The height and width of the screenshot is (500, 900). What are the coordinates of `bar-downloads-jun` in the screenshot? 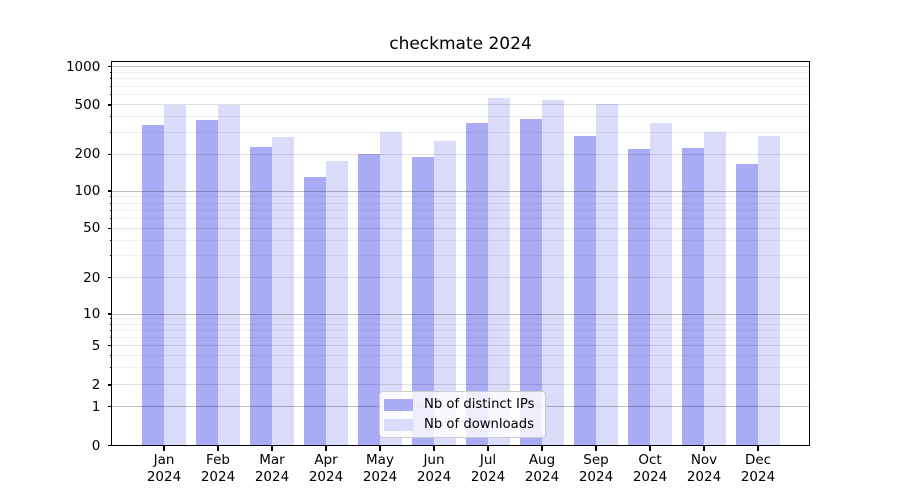 It's located at (445, 293).